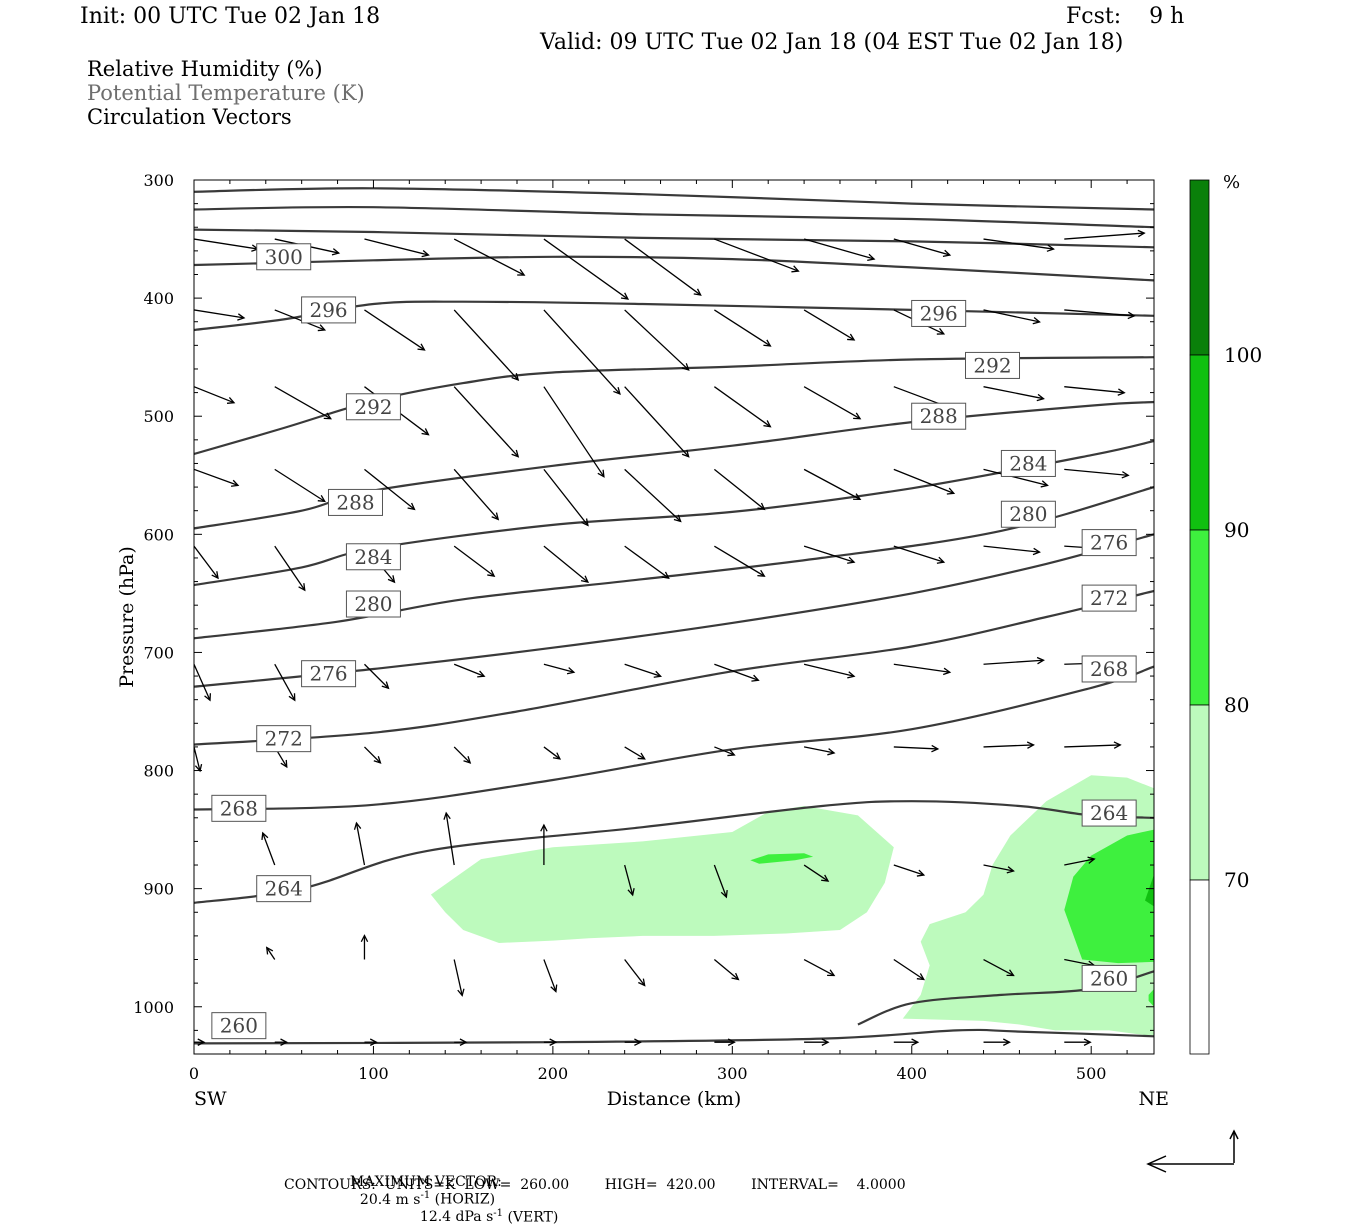  Describe the element at coordinates (373, 407) in the screenshot. I see `contour-label-292-4: 292` at that location.